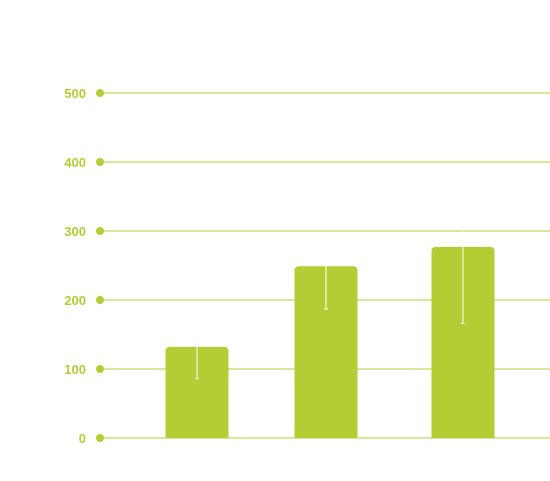  I want to click on y-tick-label: 200, so click(75, 300).